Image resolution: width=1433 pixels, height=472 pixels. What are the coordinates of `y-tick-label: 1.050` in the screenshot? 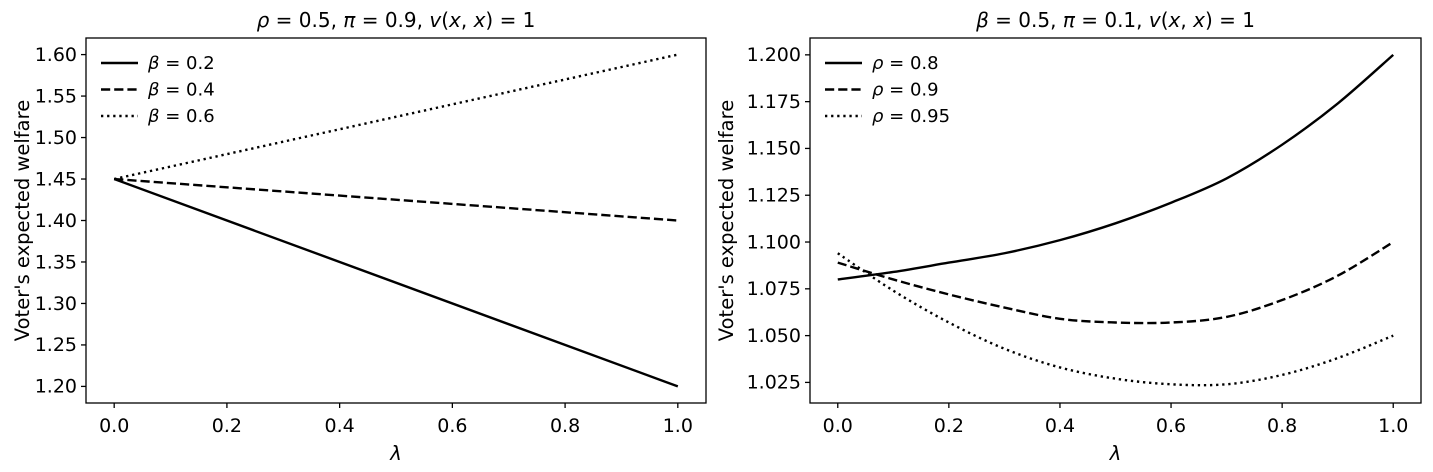 It's located at (774, 336).